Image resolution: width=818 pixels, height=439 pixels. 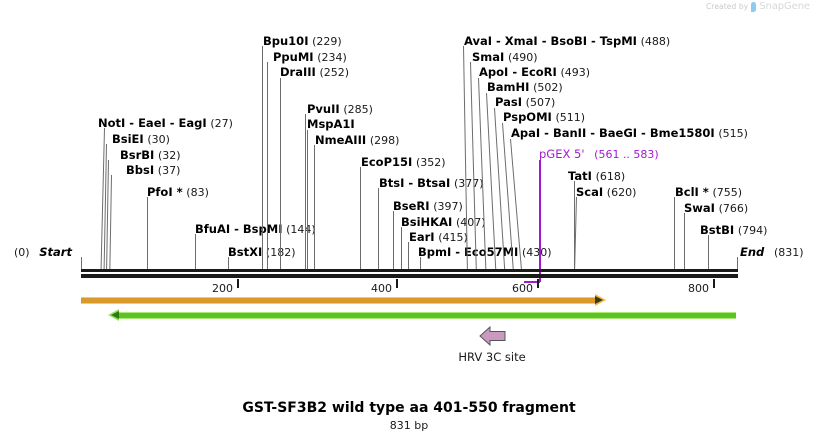 What do you see at coordinates (505, 57) in the screenshot?
I see `enzyme-label-smai: SmaI (490)` at bounding box center [505, 57].